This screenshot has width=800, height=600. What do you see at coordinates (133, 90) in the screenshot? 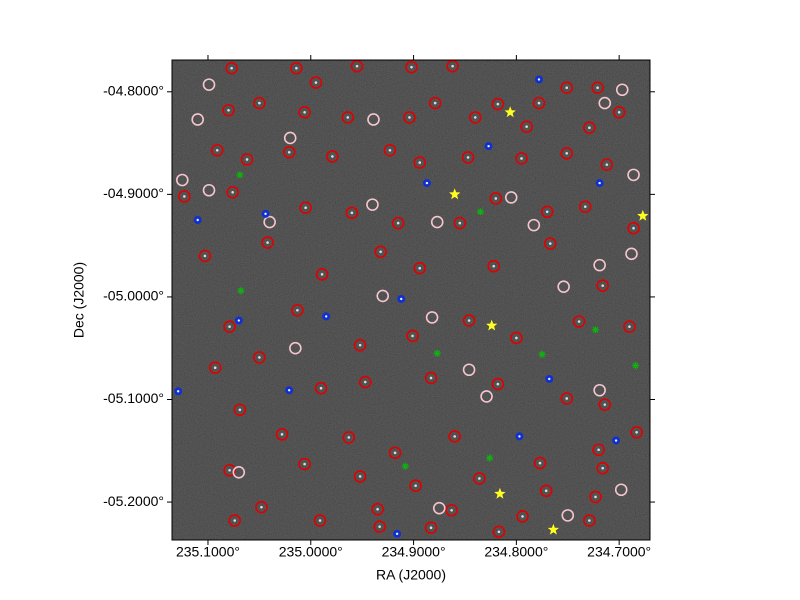
I see `y-tick-label: -04.8000°` at bounding box center [133, 90].